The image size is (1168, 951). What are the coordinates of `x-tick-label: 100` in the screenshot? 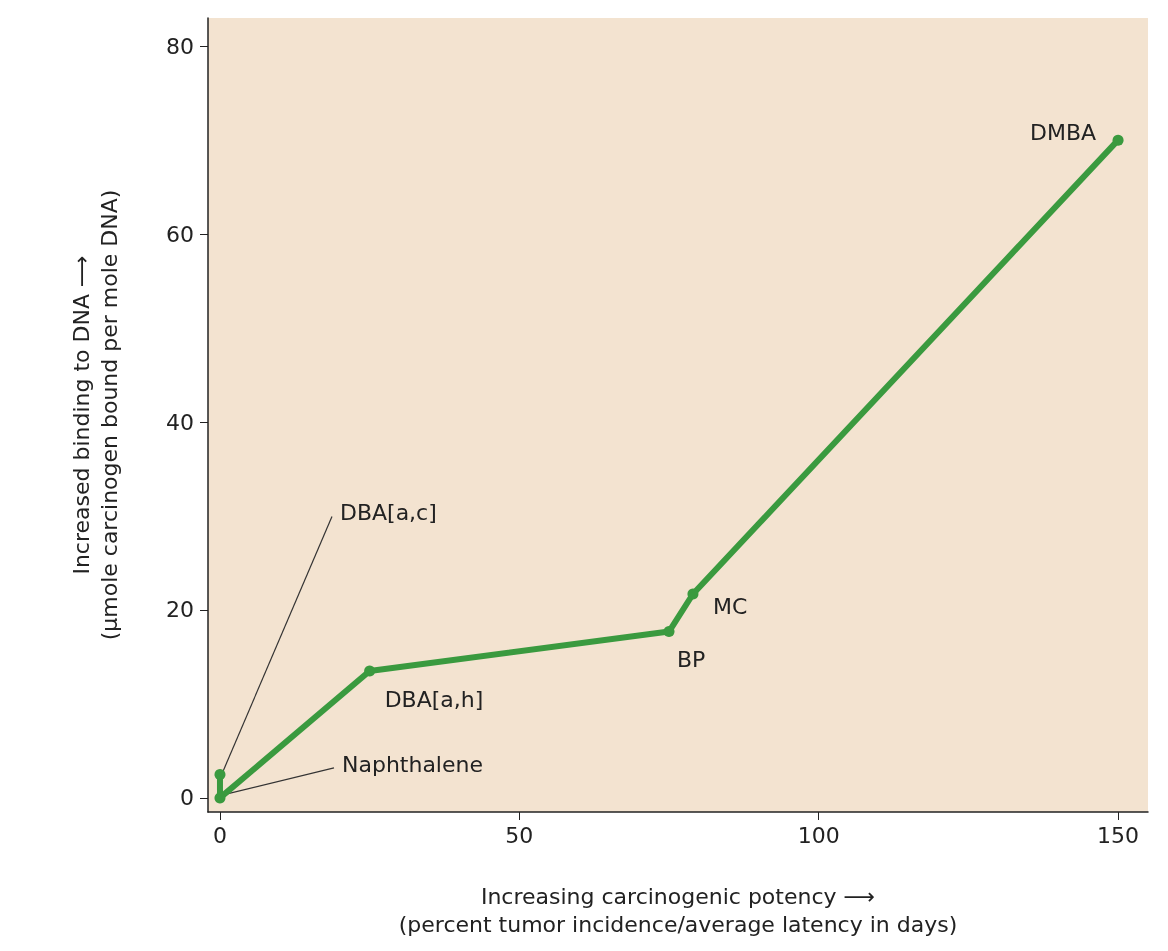 It's located at (818, 835).